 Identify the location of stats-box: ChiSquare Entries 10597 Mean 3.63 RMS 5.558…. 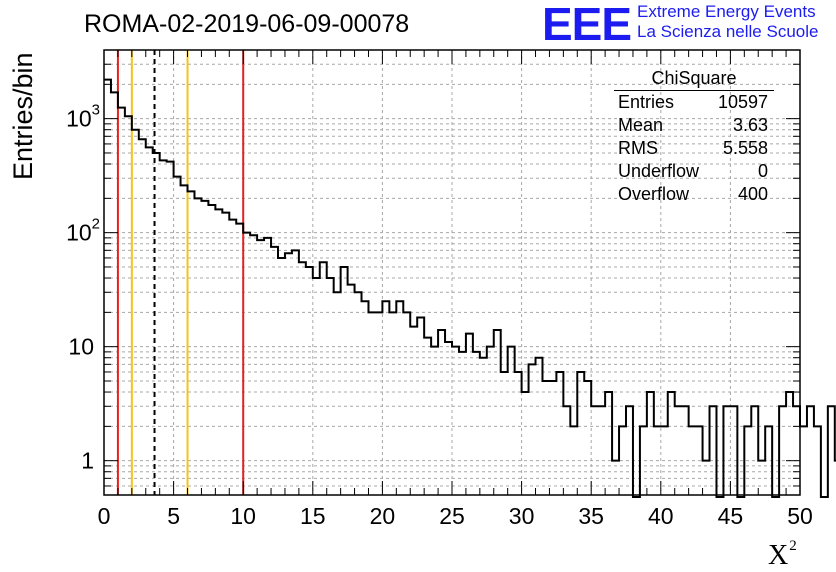
(695, 136).